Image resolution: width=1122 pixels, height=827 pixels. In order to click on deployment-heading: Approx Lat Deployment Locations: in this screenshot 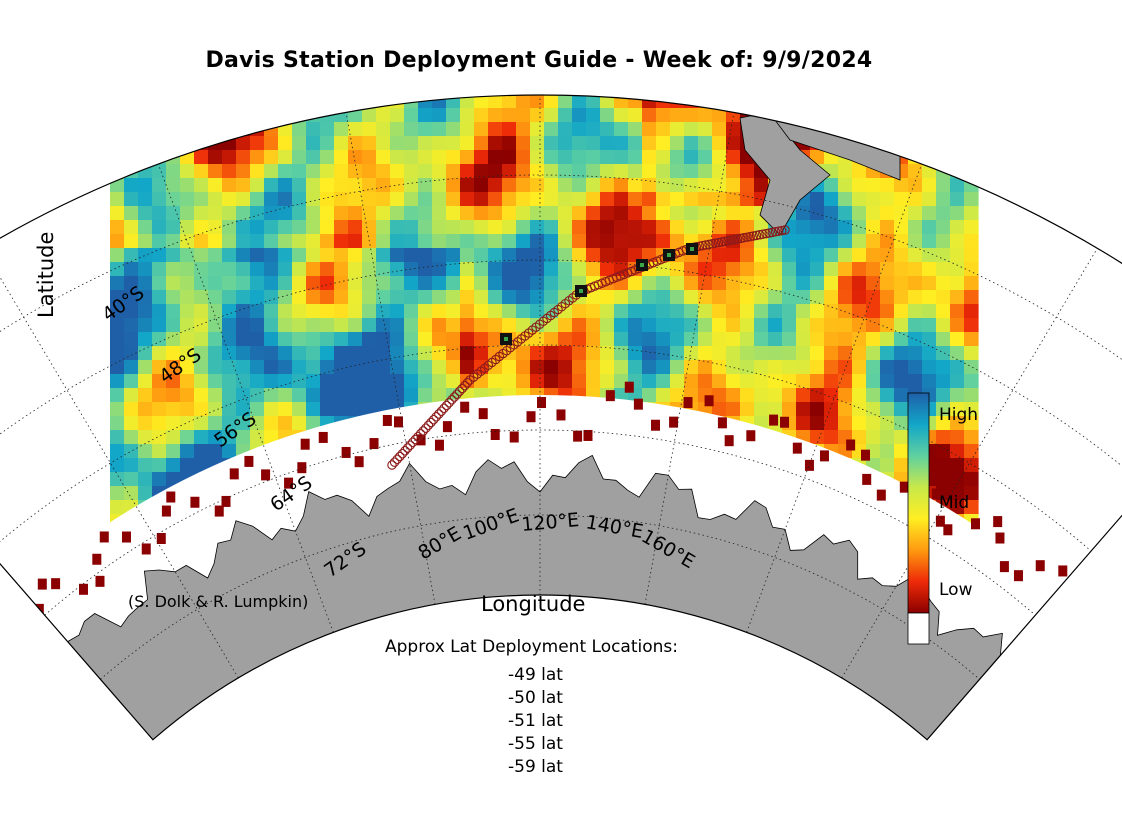, I will do `click(532, 647)`.